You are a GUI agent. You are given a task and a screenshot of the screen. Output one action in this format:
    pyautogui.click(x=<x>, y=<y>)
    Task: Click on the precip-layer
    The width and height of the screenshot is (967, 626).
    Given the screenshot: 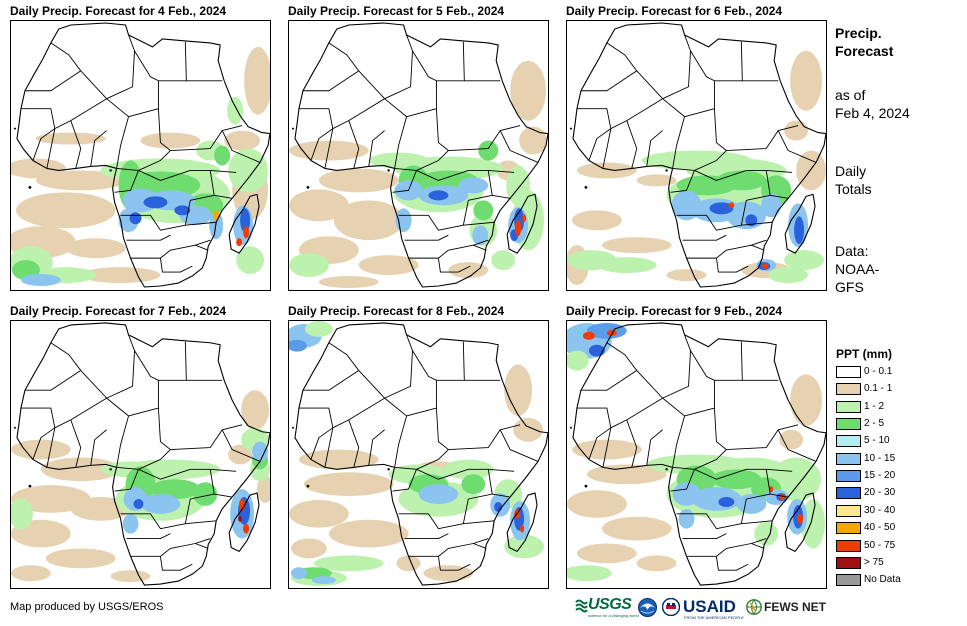 What is the action you would take?
    pyautogui.click(x=140, y=166)
    